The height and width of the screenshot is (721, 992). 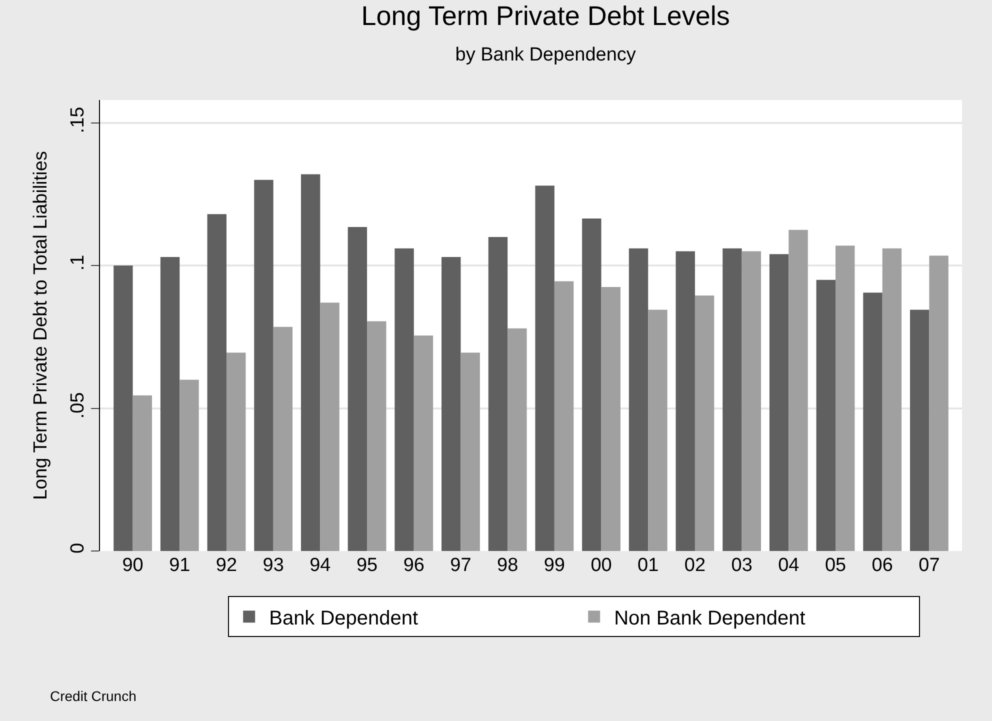 What do you see at coordinates (227, 565) in the screenshot?
I see `x-tick-label: 92` at bounding box center [227, 565].